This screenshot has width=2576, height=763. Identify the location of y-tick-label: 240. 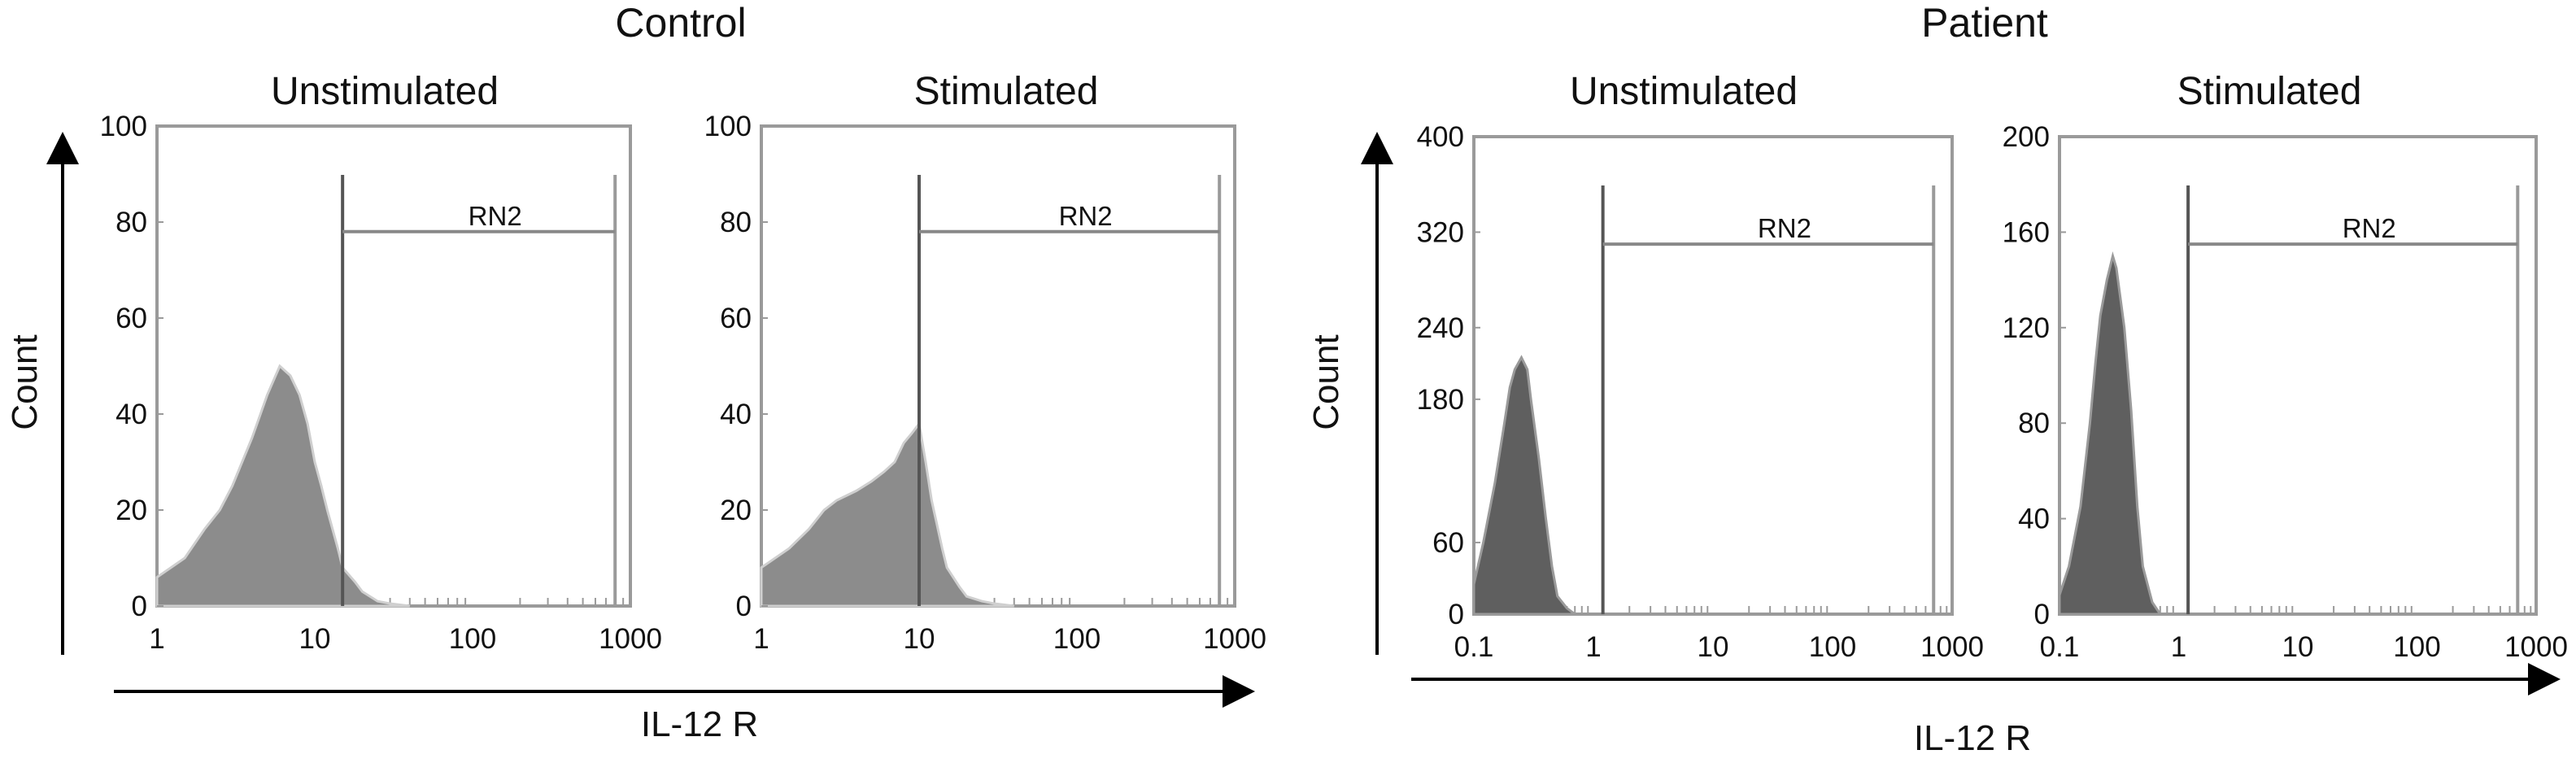
(1440, 328).